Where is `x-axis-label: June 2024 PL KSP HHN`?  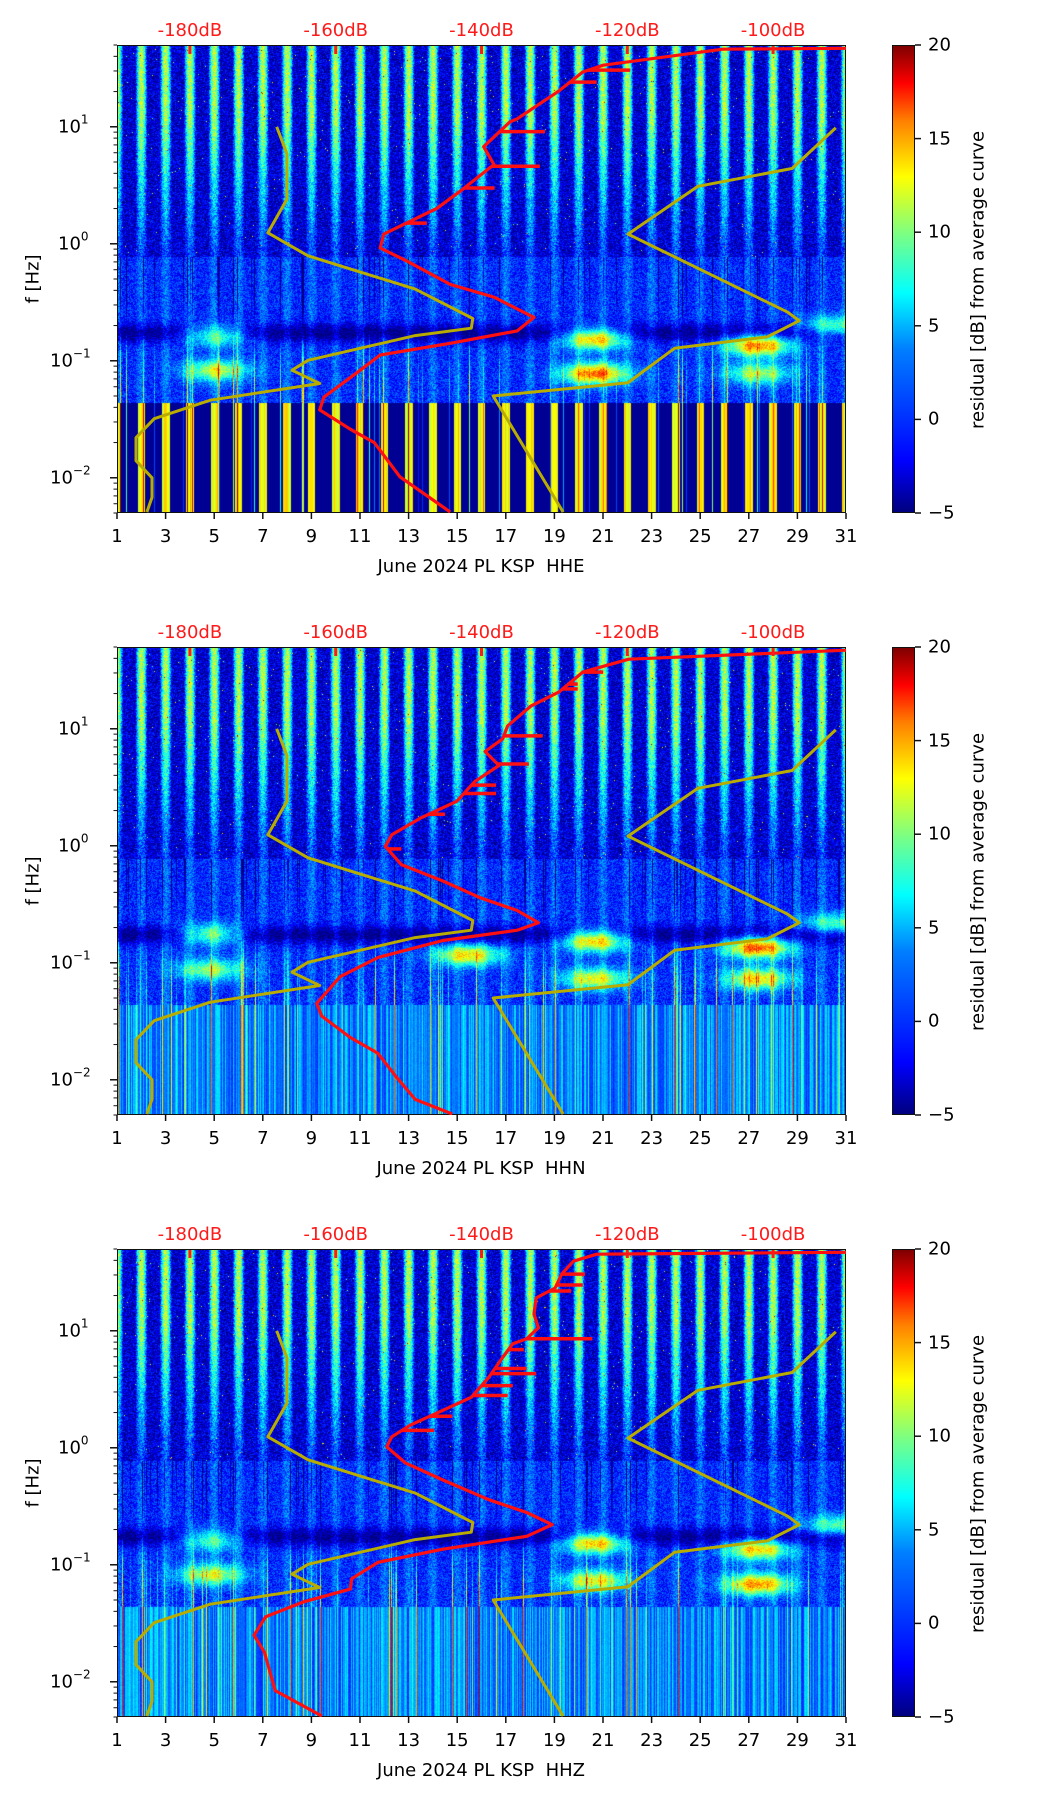 x-axis-label: June 2024 PL KSP HHN is located at coordinates (481, 1168).